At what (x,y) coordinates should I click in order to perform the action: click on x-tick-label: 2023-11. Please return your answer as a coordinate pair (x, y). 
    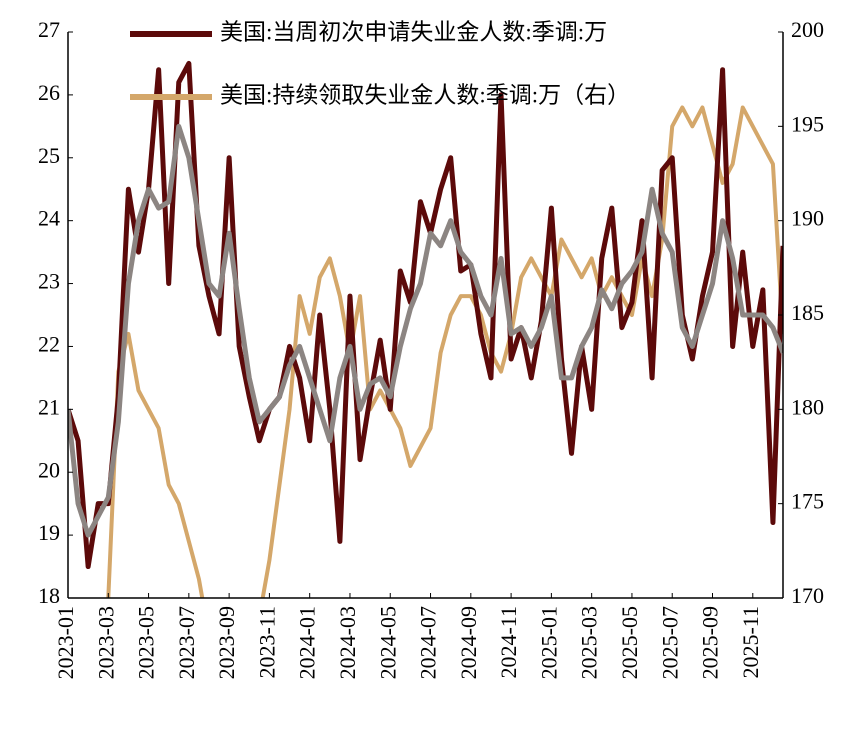
    Looking at the image, I should click on (266, 642).